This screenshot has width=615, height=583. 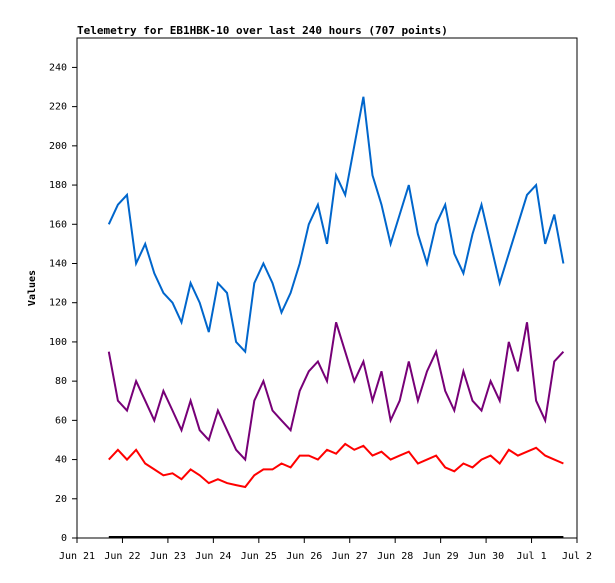 I want to click on x-tick-label: Jun 30, so click(x=486, y=556).